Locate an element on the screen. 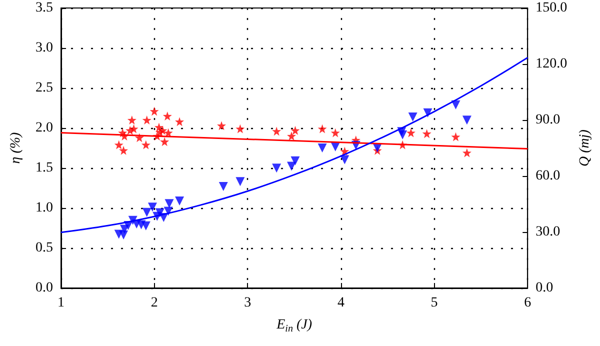 The height and width of the screenshot is (346, 600). y2-tick-label: 120.0 is located at coordinates (552, 64).